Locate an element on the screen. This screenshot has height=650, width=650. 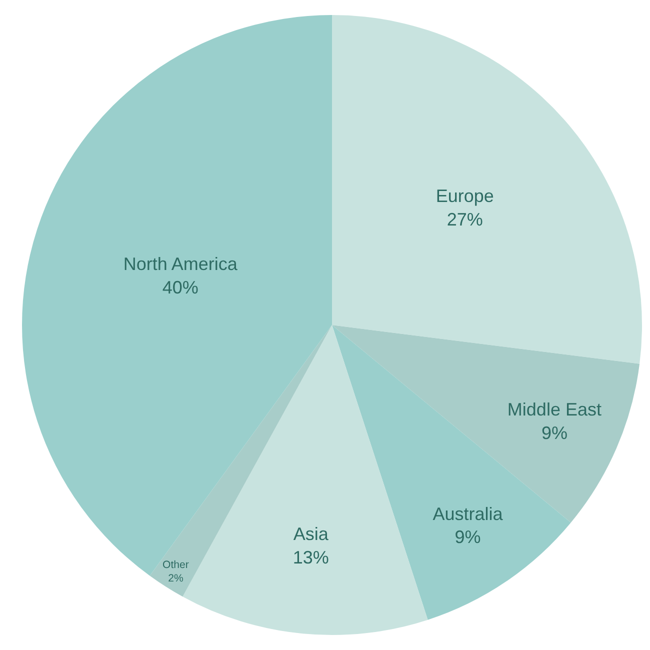
slice-label: Middle East is located at coordinates (554, 410).